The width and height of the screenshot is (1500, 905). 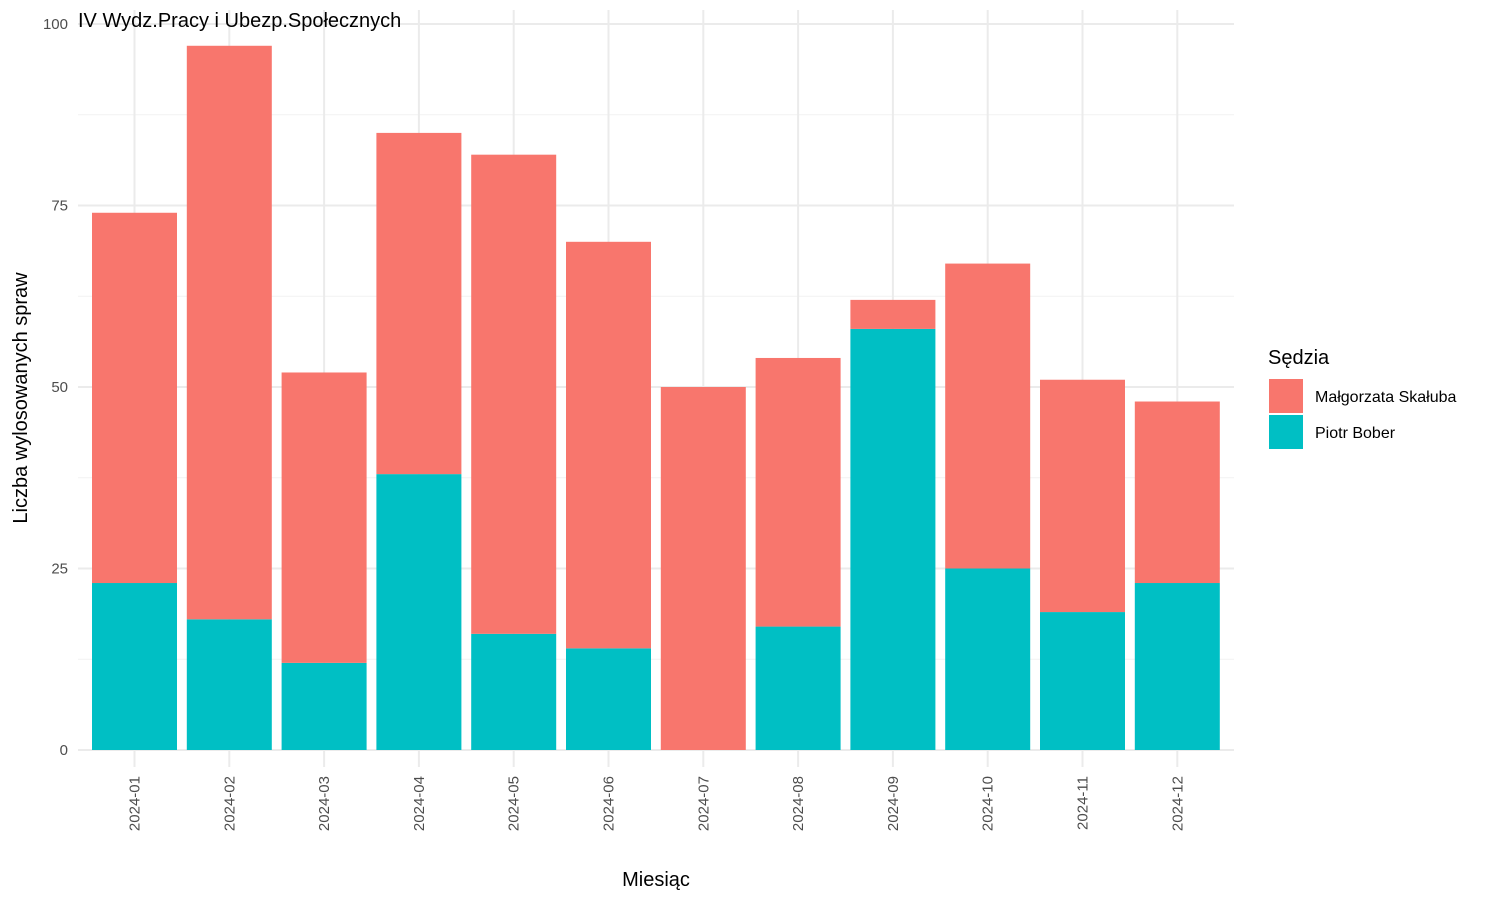 What do you see at coordinates (514, 803) in the screenshot?
I see `x-tick-label: 2024-05` at bounding box center [514, 803].